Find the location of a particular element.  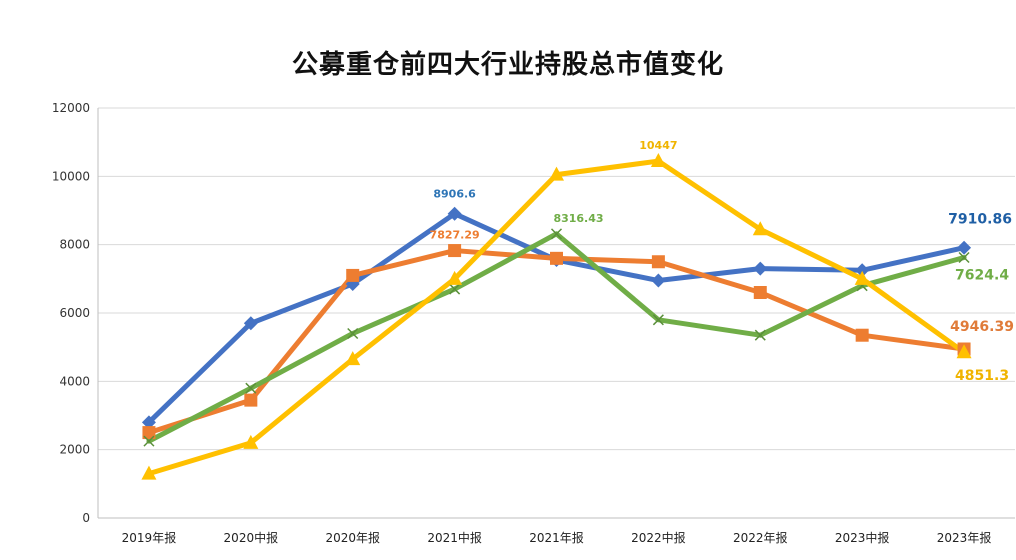

x-tick-label: 2022年报 is located at coordinates (760, 537).